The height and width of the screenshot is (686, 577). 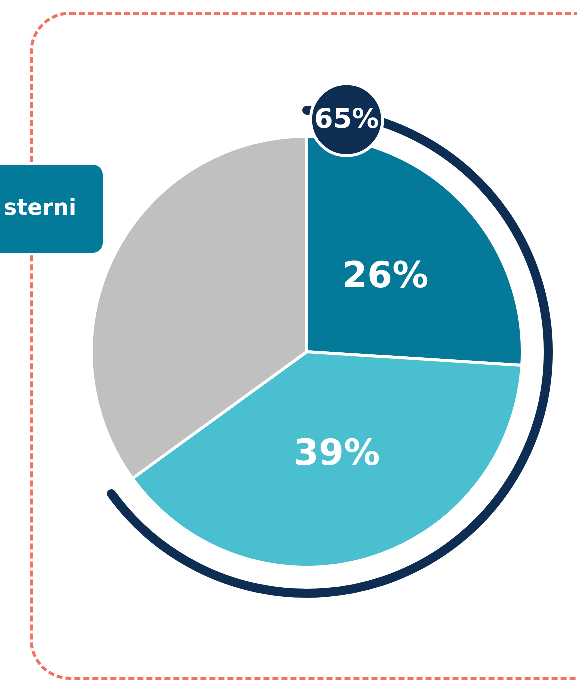 I want to click on text: 65%, so click(x=347, y=119).